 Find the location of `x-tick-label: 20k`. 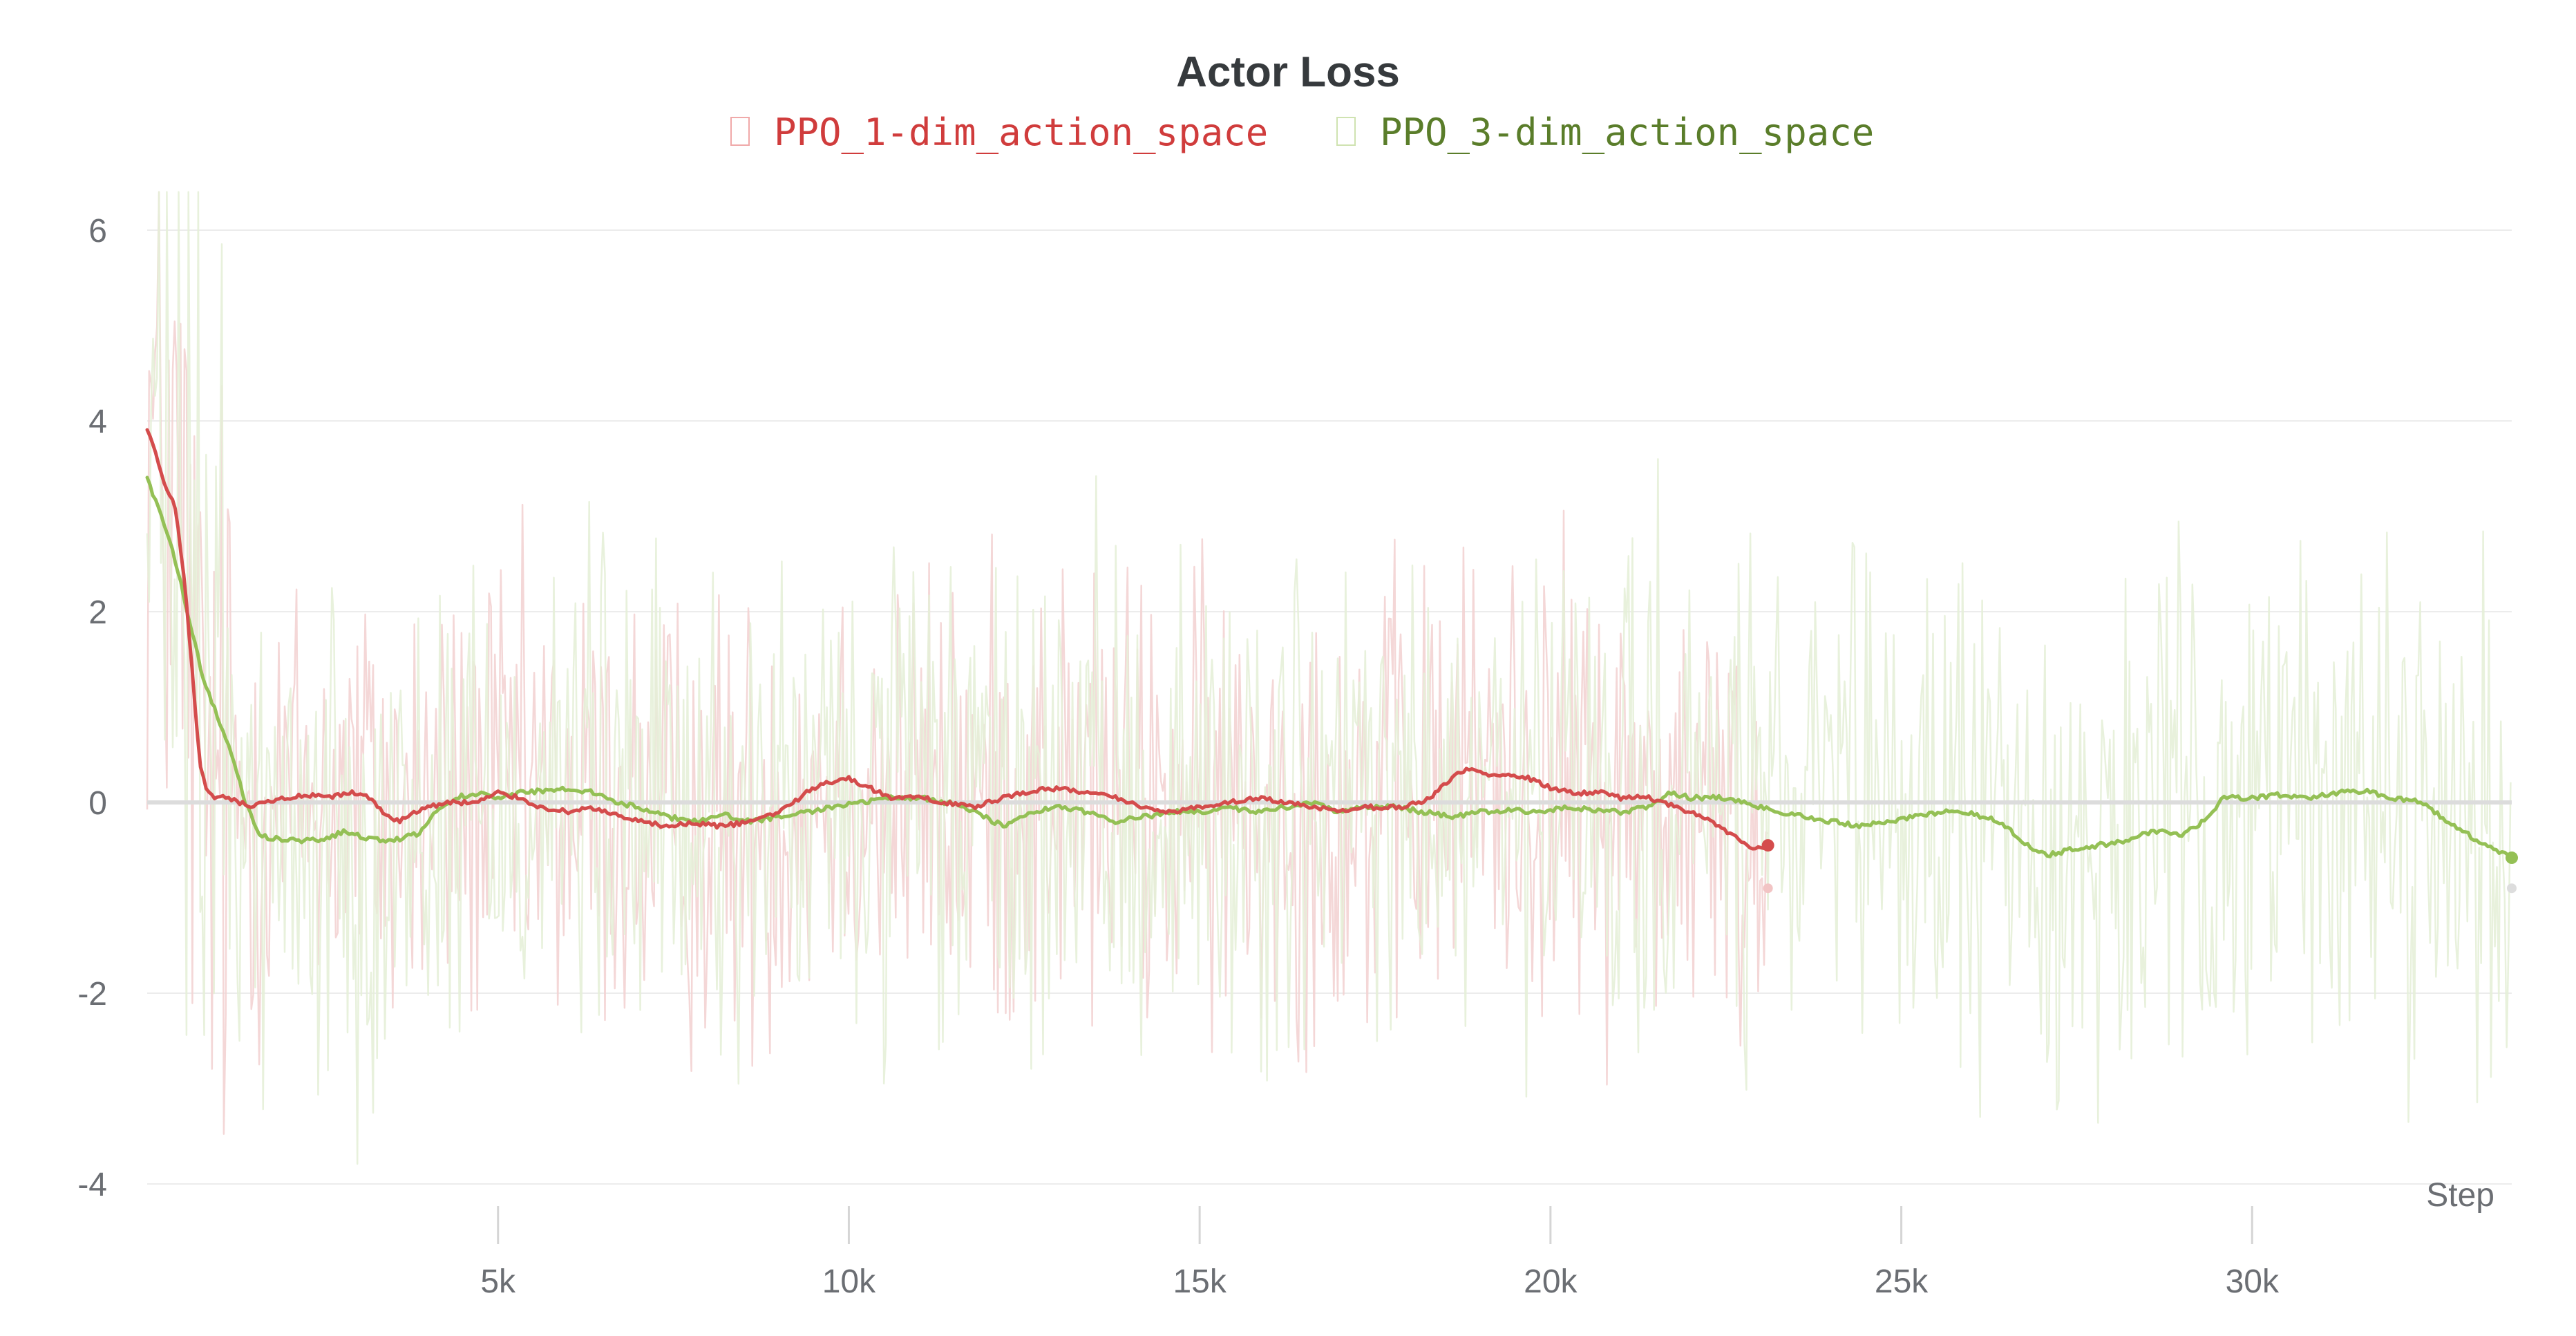

x-tick-label: 20k is located at coordinates (1551, 1281).